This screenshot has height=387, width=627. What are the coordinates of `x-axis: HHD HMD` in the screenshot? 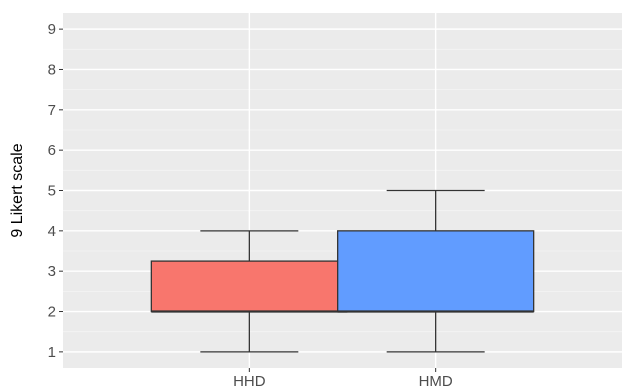 It's located at (343, 377).